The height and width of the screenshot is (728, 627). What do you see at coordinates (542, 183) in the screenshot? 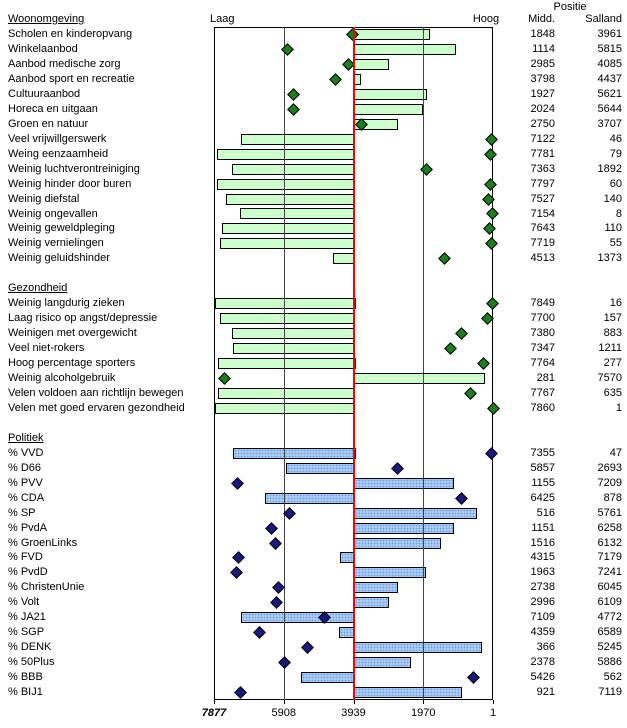
I see `midd-value: 7797` at bounding box center [542, 183].